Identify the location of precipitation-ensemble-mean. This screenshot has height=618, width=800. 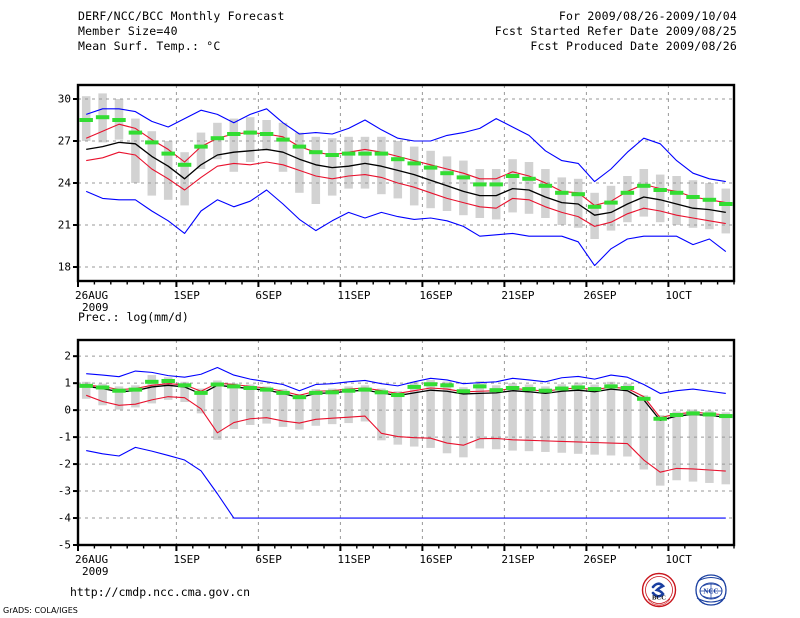
(406, 403).